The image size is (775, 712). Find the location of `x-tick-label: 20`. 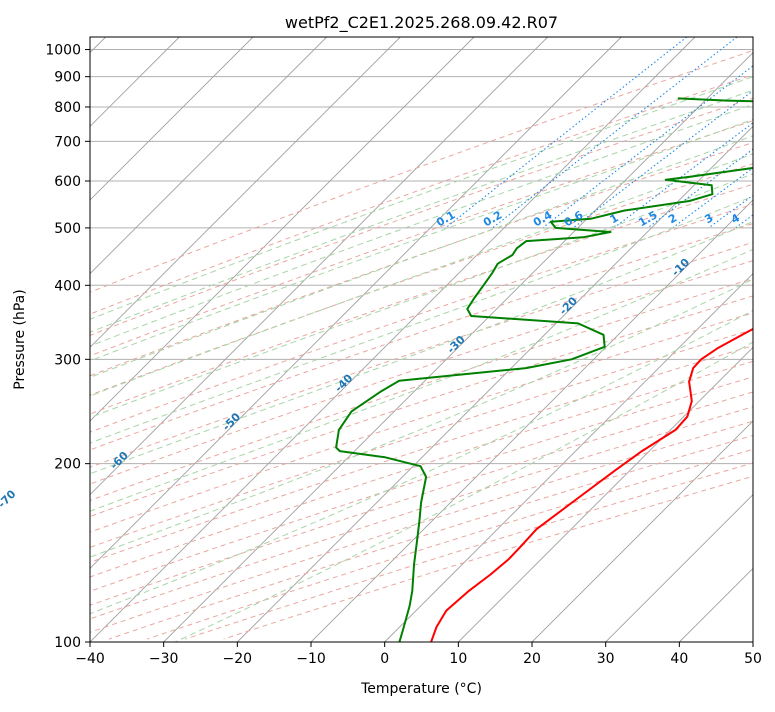

x-tick-label: 20 is located at coordinates (532, 659).